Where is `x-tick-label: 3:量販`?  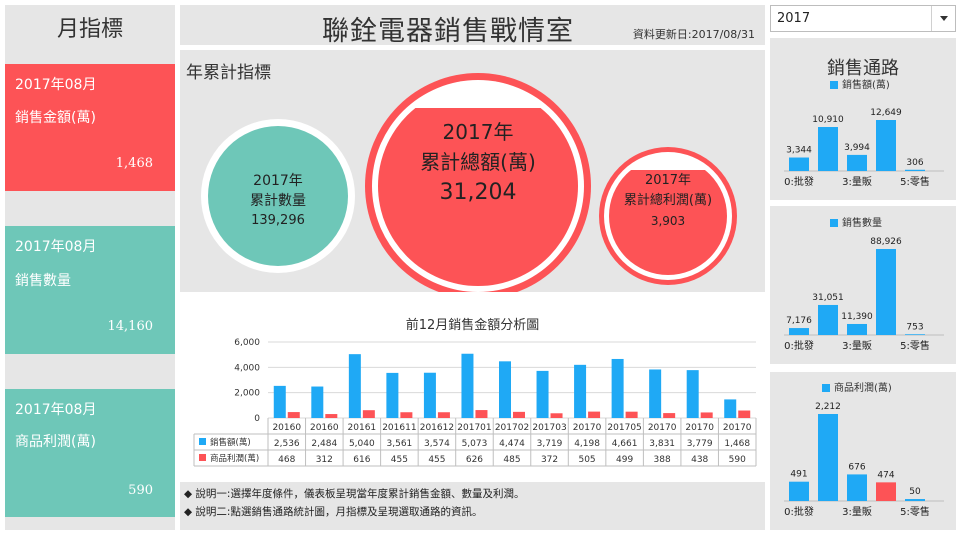
x-tick-label: 3:量販 is located at coordinates (857, 512).